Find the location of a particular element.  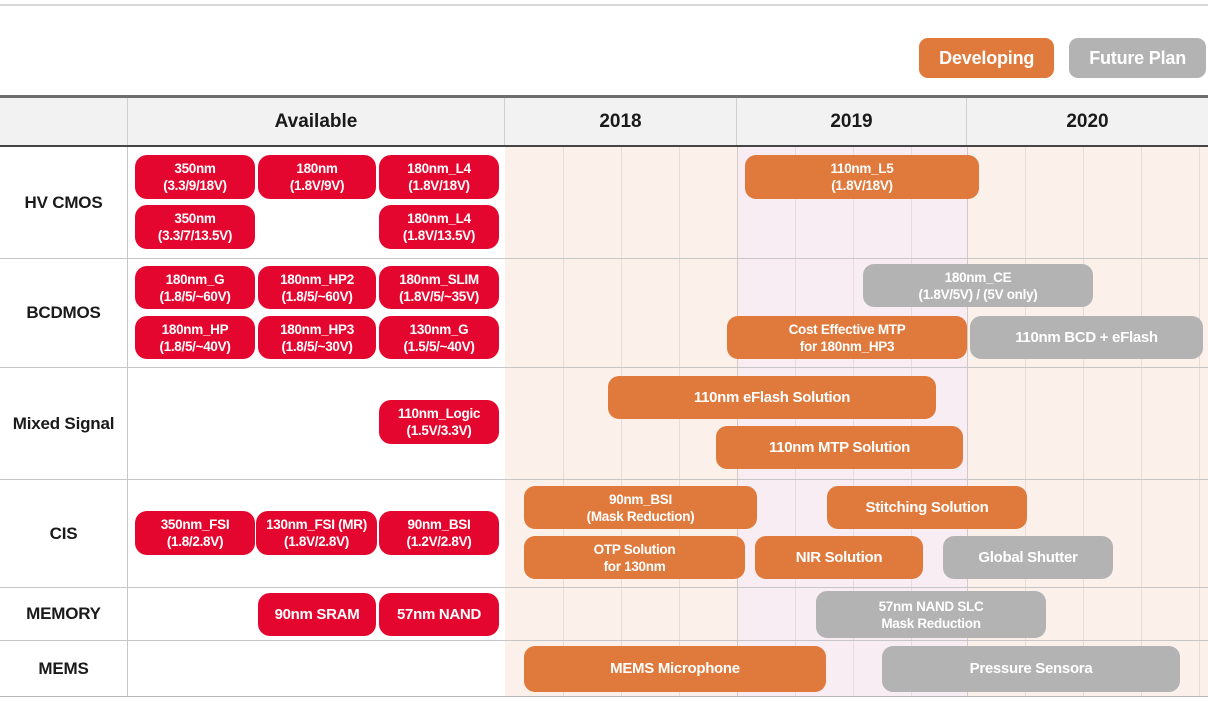

roadmap-pill: MEMS Microphone is located at coordinates (675, 669).